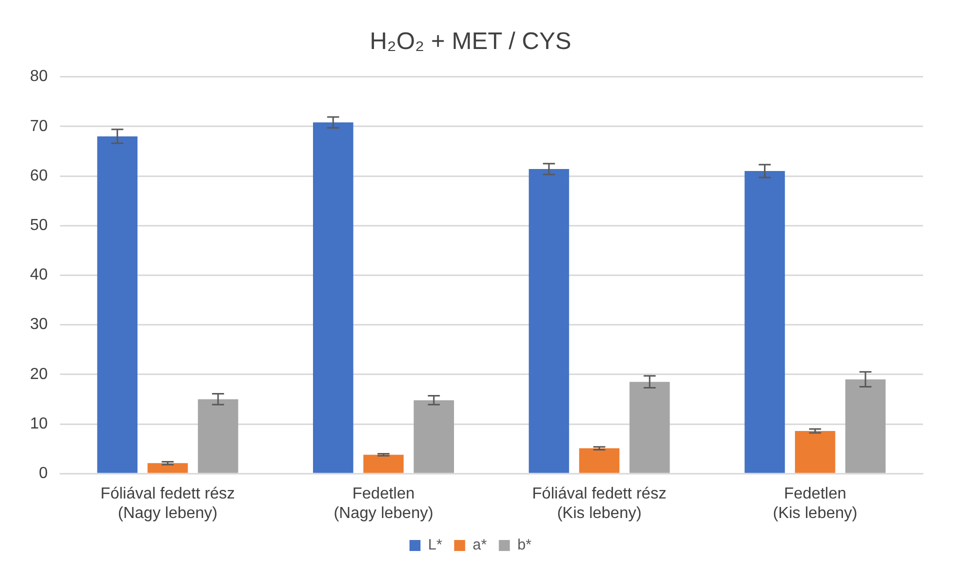 The width and height of the screenshot is (955, 583). What do you see at coordinates (39, 325) in the screenshot?
I see `y-tick-label: 30` at bounding box center [39, 325].